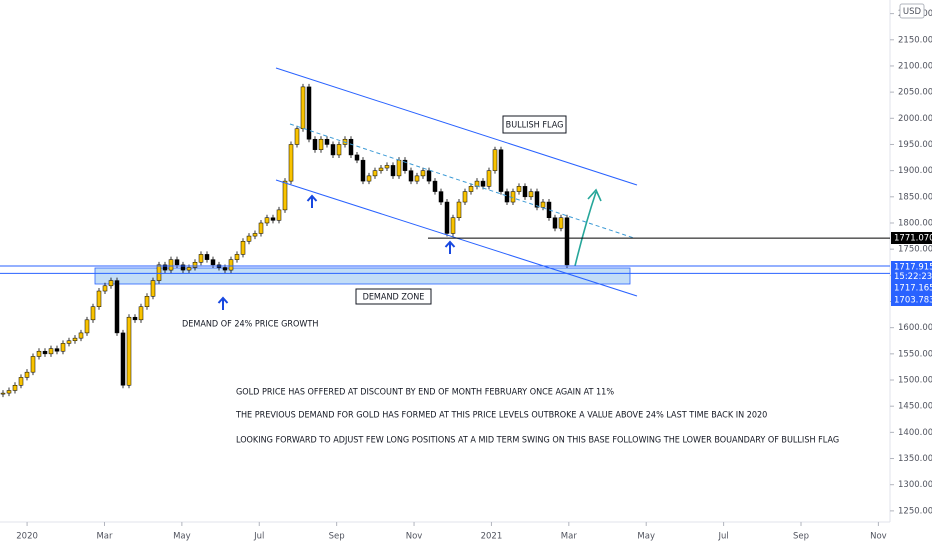  I want to click on growth-label: DEMAND OF 24% PRICE GROWTH, so click(250, 325).